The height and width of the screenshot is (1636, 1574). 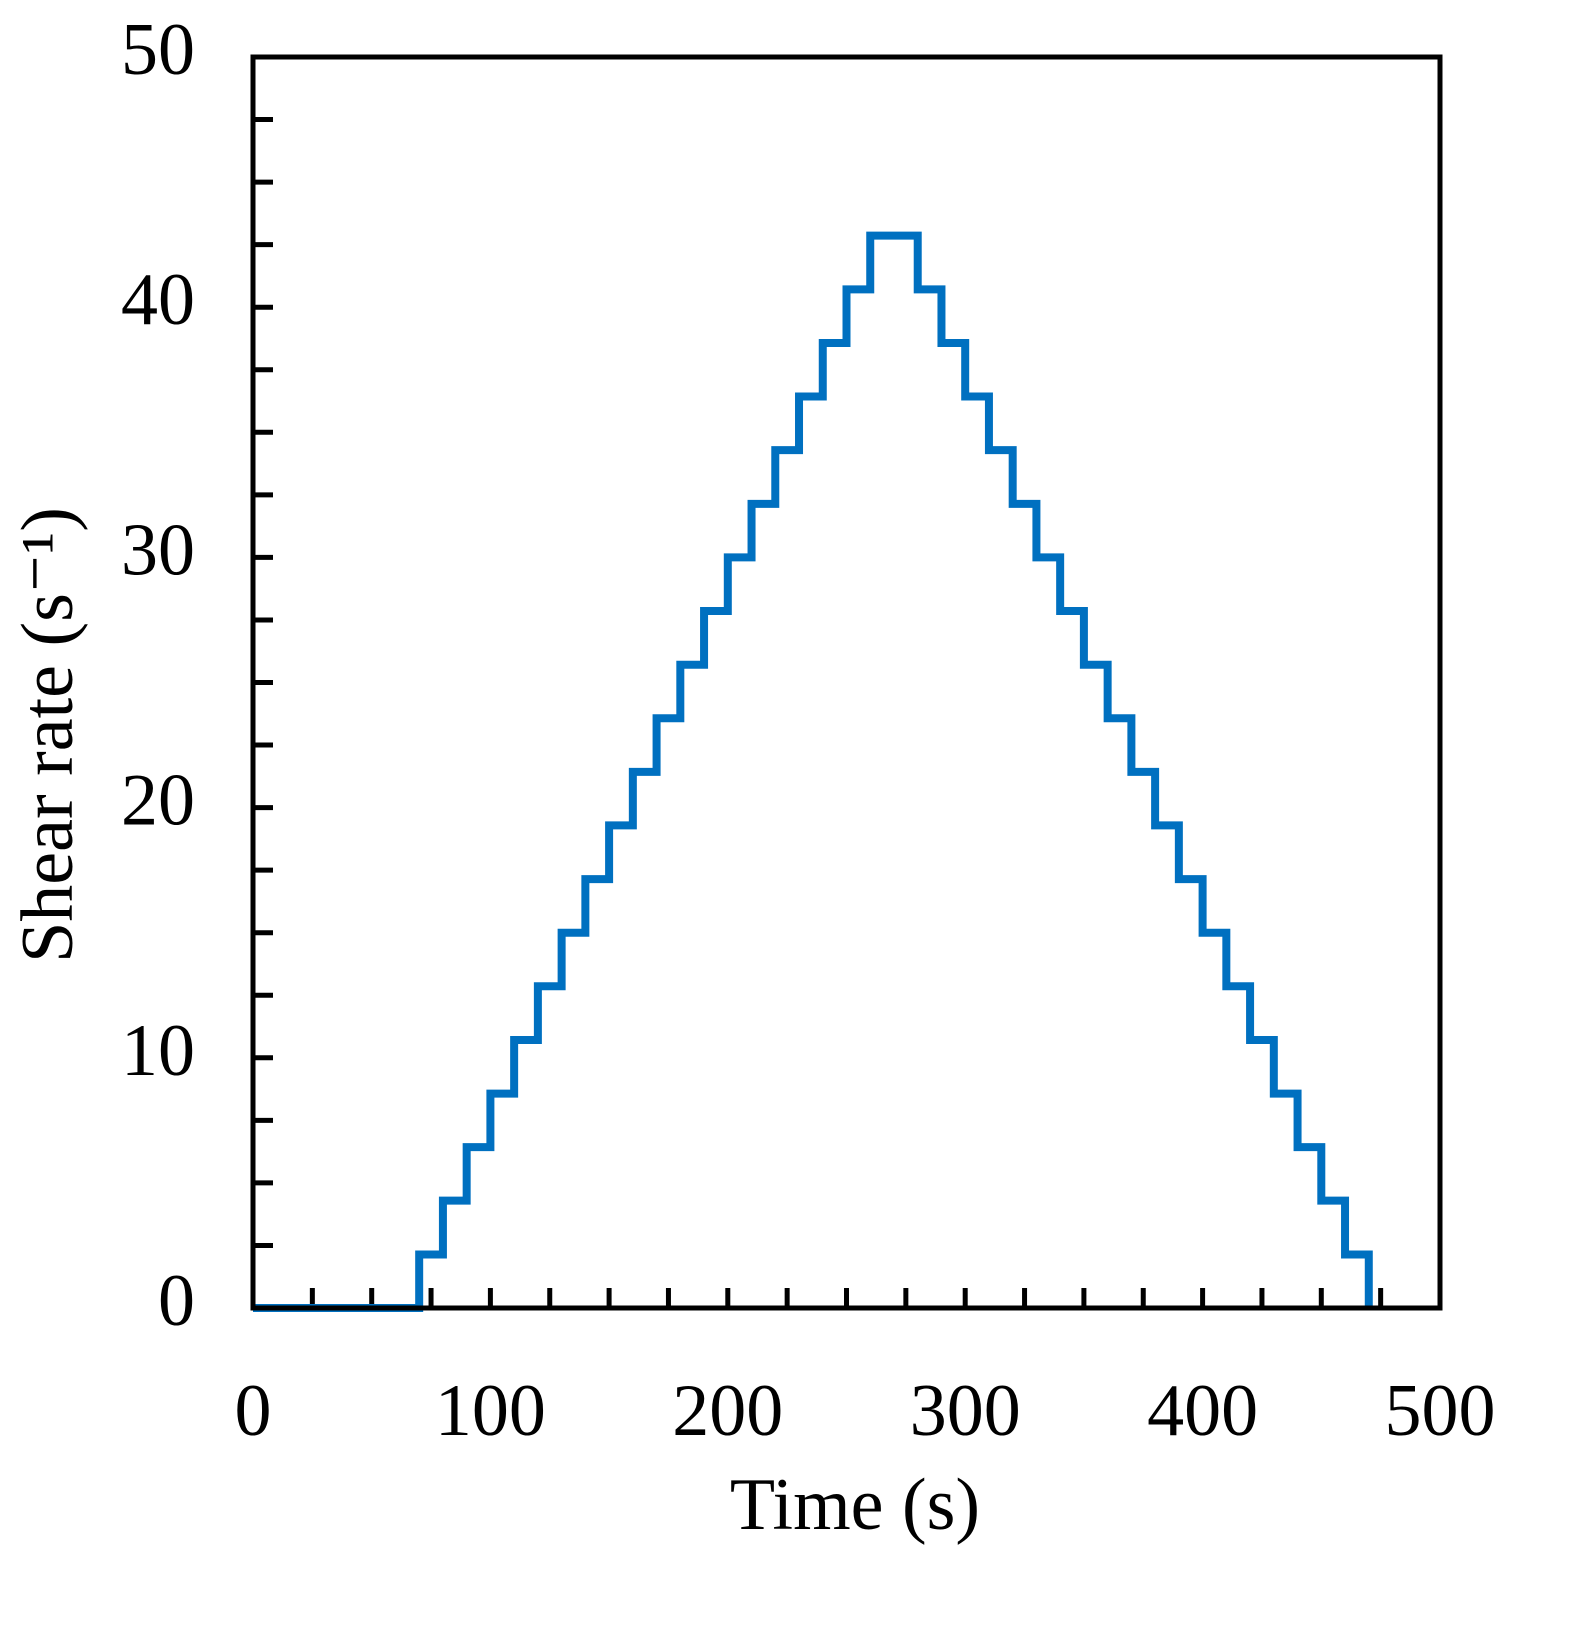 I want to click on y-tick-label: 50, so click(x=158, y=50).